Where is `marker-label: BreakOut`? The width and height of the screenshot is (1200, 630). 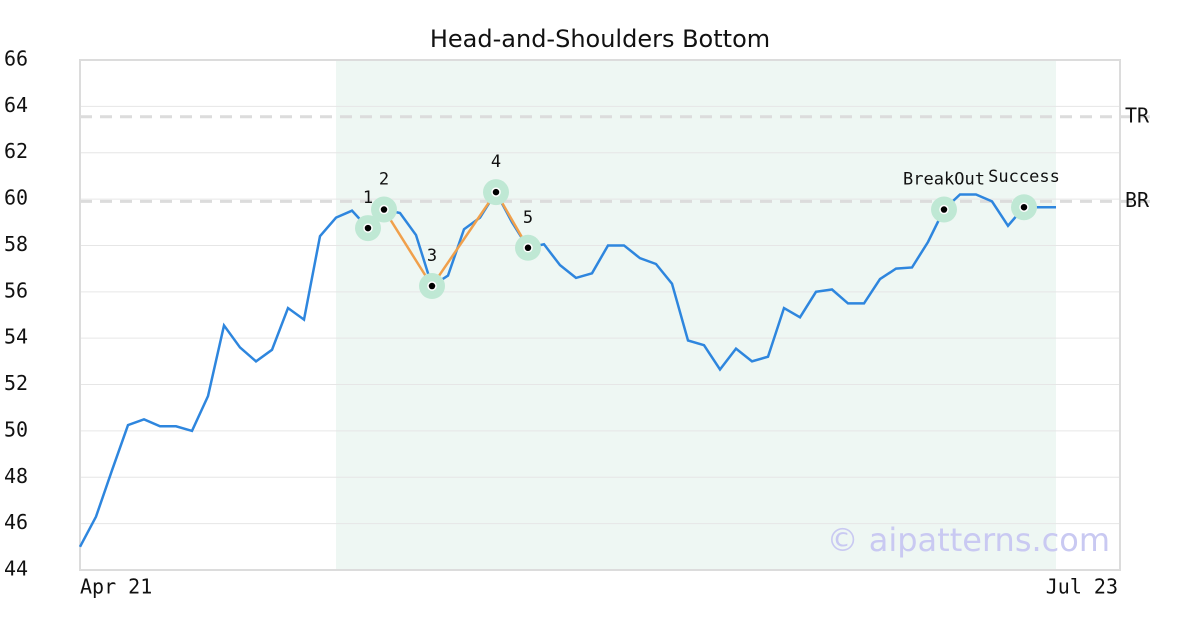 marker-label: BreakOut is located at coordinates (944, 180).